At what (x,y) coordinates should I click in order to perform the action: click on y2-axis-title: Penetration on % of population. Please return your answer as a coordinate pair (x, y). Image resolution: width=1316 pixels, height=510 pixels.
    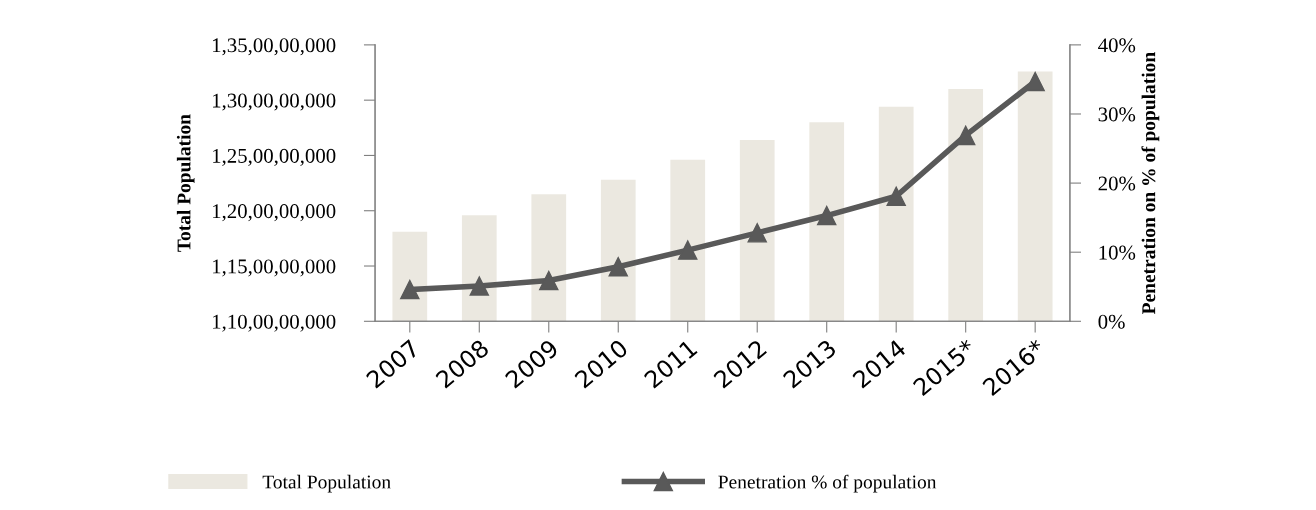
    Looking at the image, I should click on (1150, 183).